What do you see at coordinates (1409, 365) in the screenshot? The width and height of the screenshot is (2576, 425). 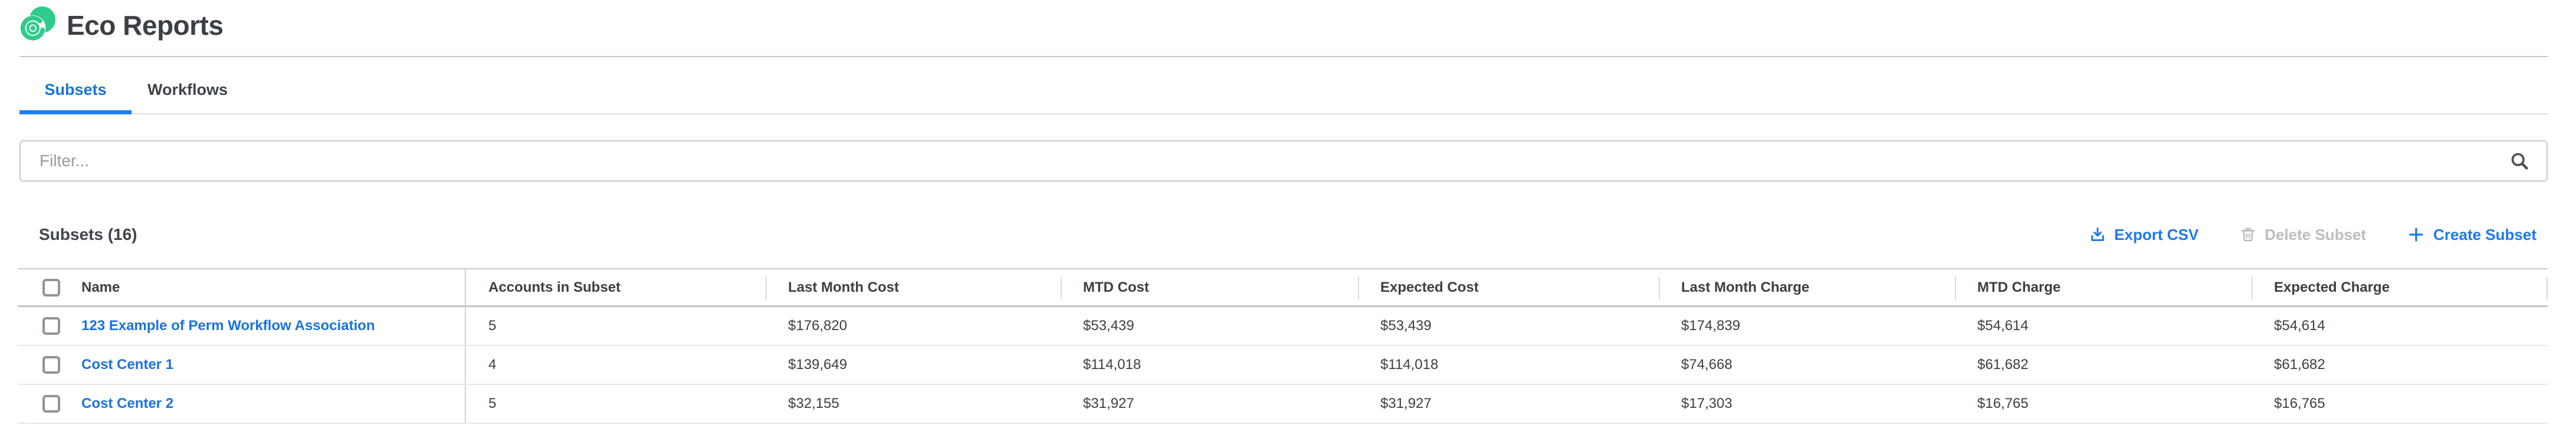 I see `cell-expected-cost: $114,018` at bounding box center [1409, 365].